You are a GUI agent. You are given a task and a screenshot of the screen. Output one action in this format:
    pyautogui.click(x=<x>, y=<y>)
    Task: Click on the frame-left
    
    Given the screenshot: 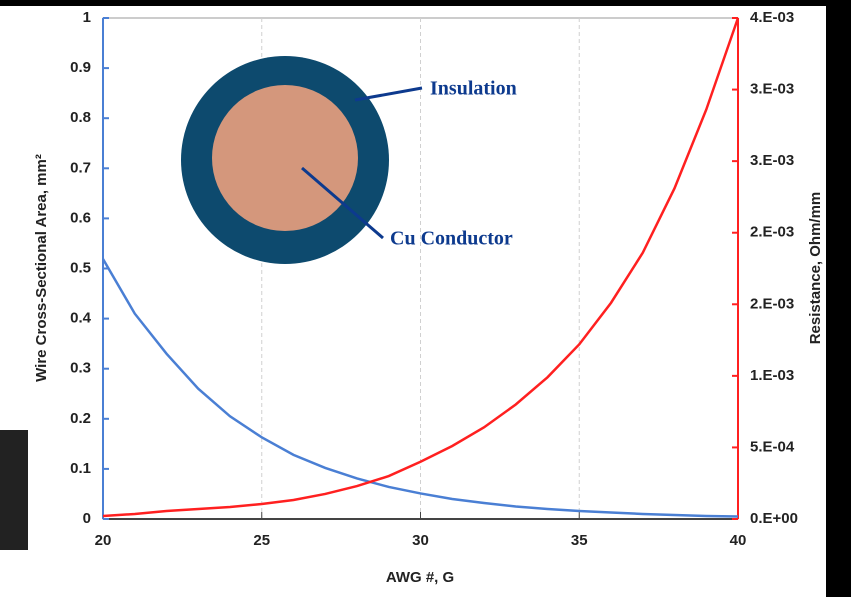 What is the action you would take?
    pyautogui.click(x=14, y=490)
    